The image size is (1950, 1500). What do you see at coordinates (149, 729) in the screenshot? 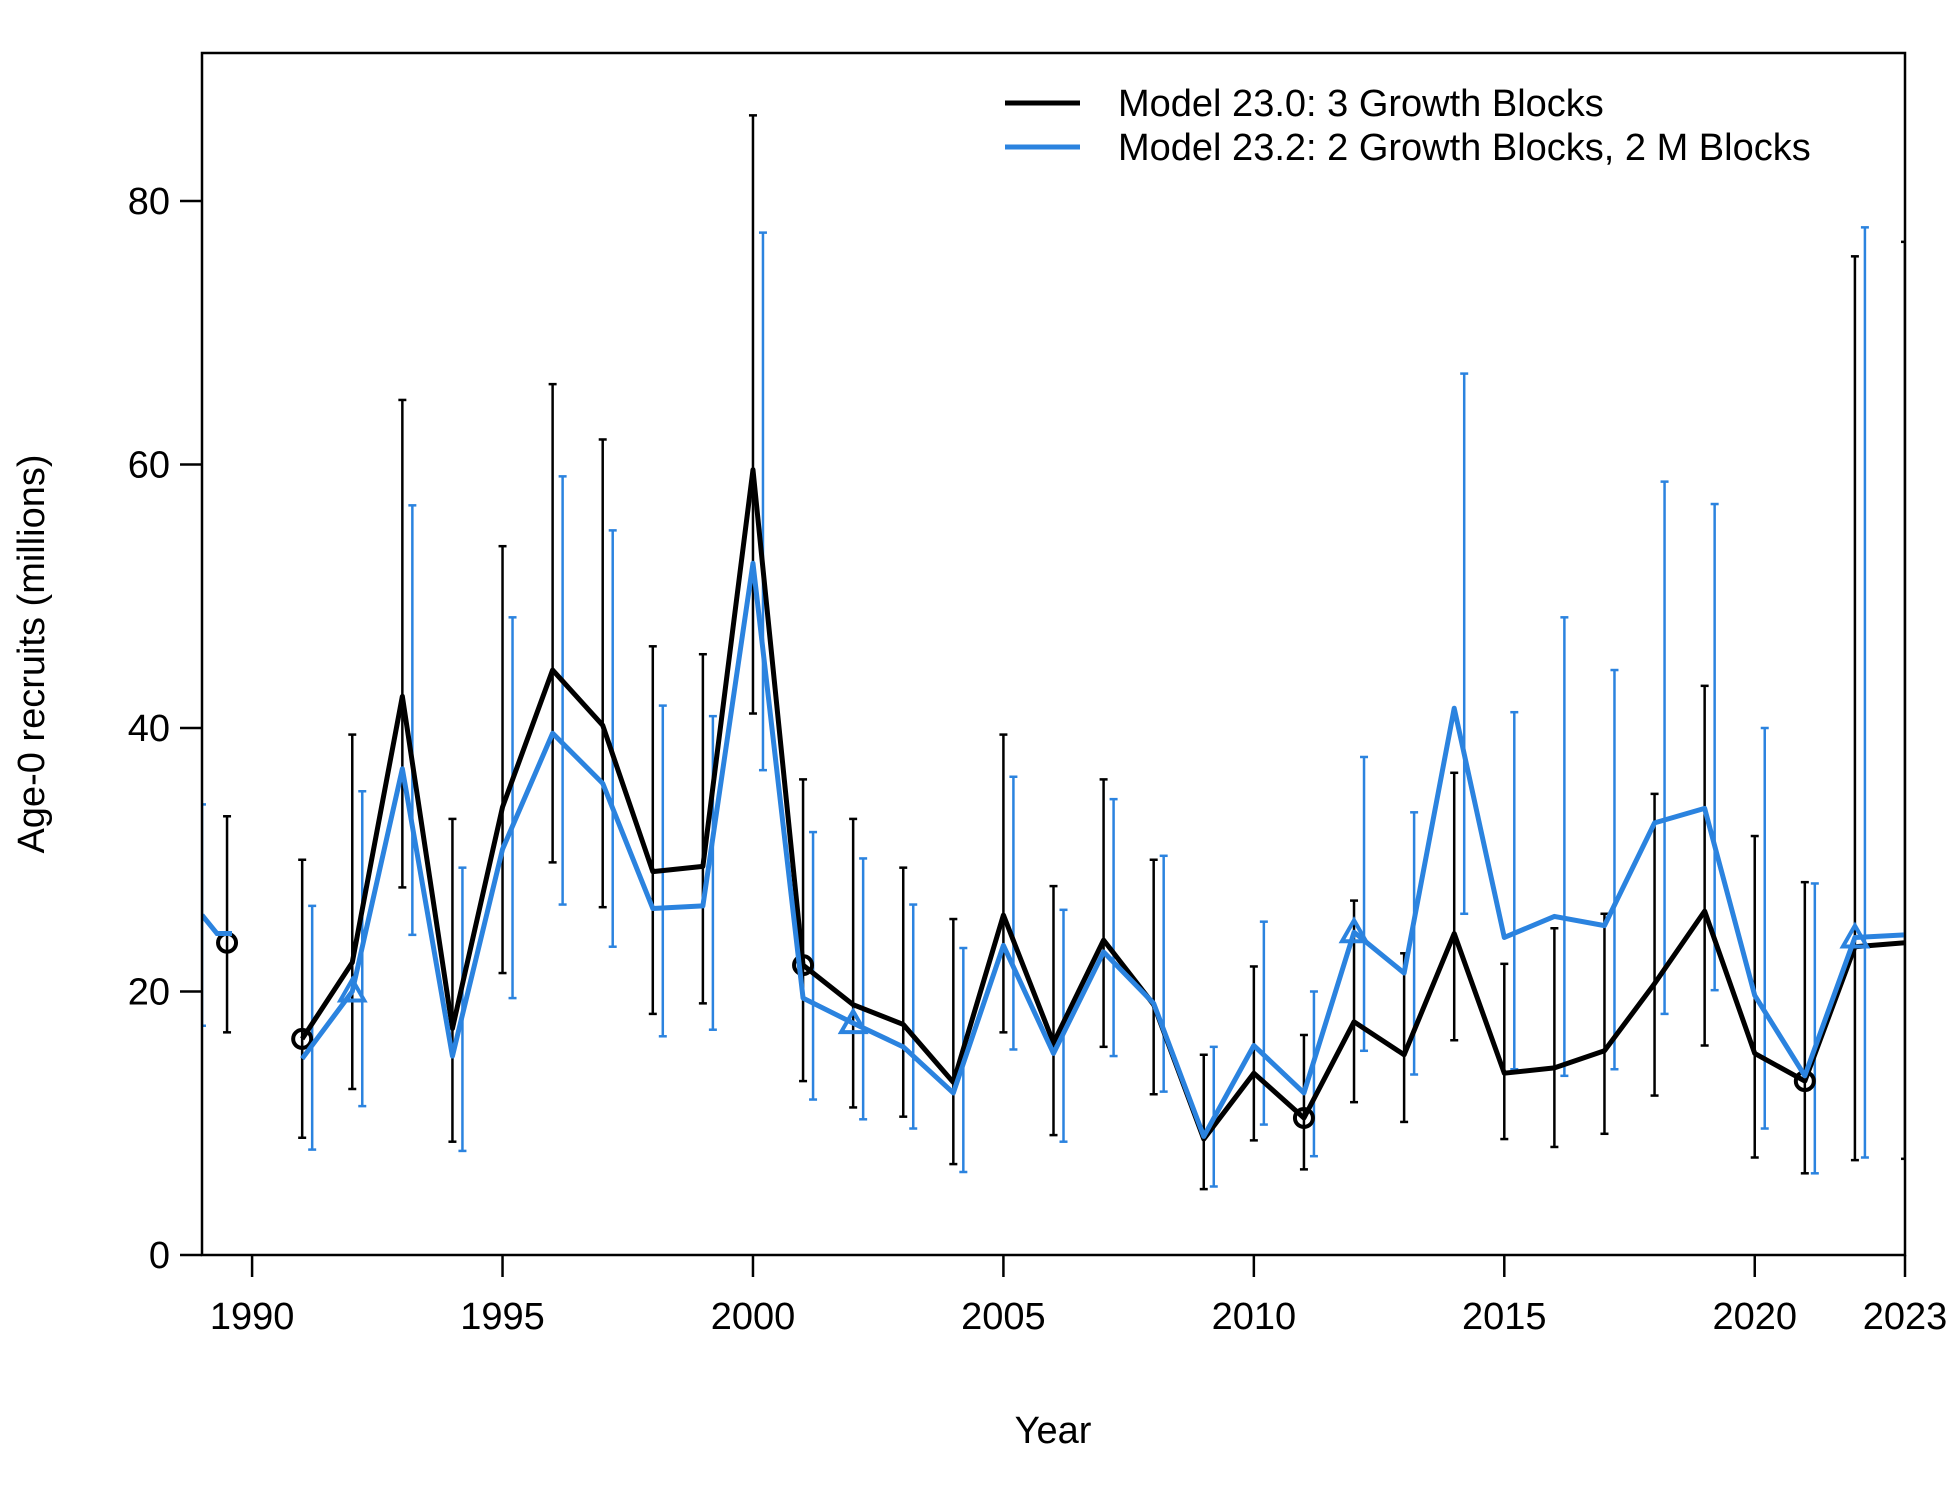
I see `y-tick-label: 40` at bounding box center [149, 729].